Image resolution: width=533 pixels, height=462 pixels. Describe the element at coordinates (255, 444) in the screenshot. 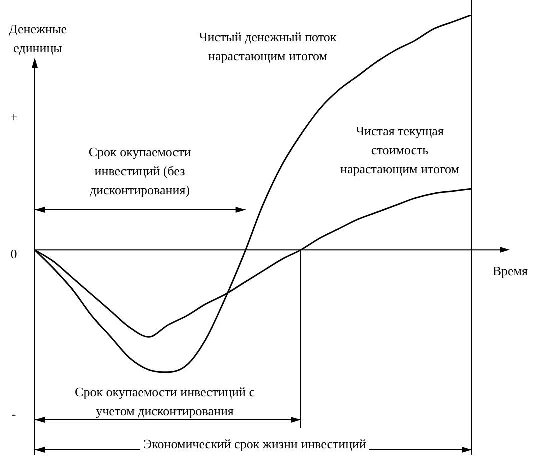

I see `text: Экономический срок жизни инвестиций` at that location.